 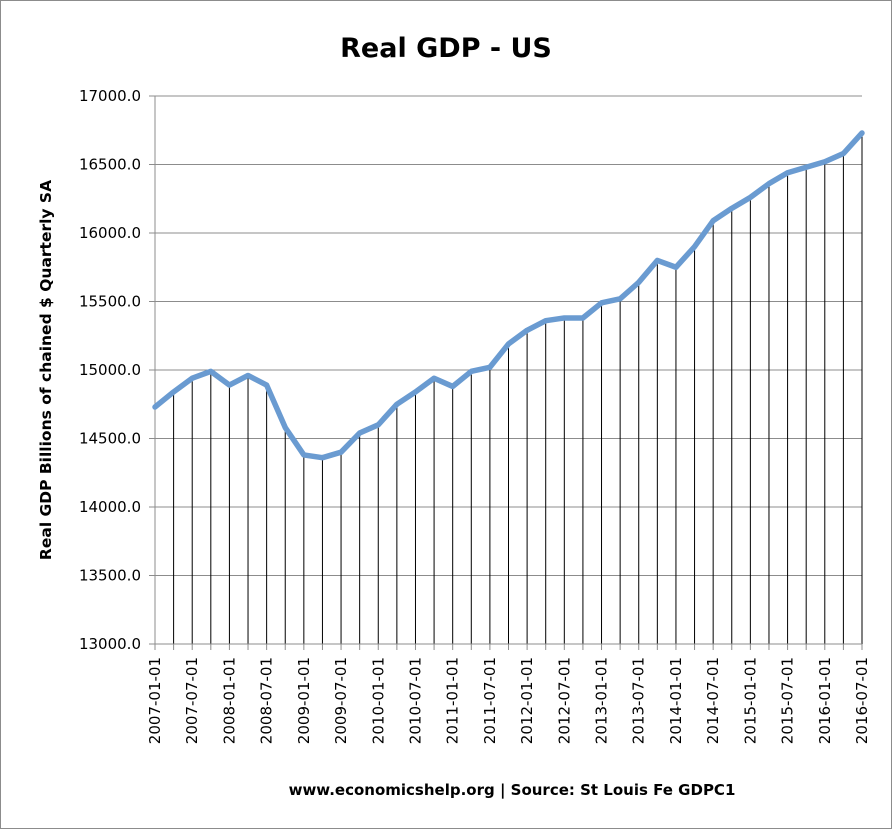 What do you see at coordinates (453, 700) in the screenshot?
I see `x-tick-label: 2011-01-01` at bounding box center [453, 700].